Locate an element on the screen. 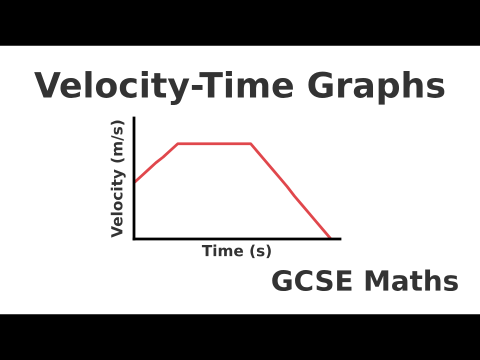 This screenshot has height=360, width=480. text: GCSE Maths is located at coordinates (365, 281).